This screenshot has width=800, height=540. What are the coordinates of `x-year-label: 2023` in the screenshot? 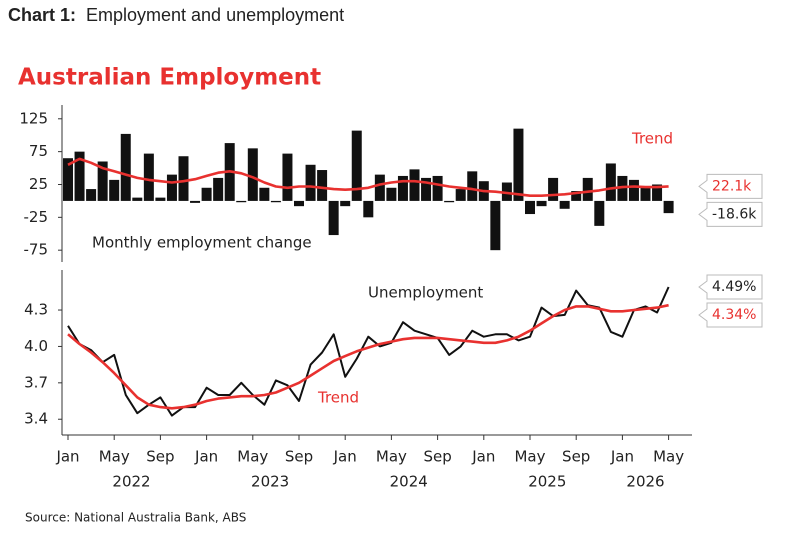 It's located at (270, 482).